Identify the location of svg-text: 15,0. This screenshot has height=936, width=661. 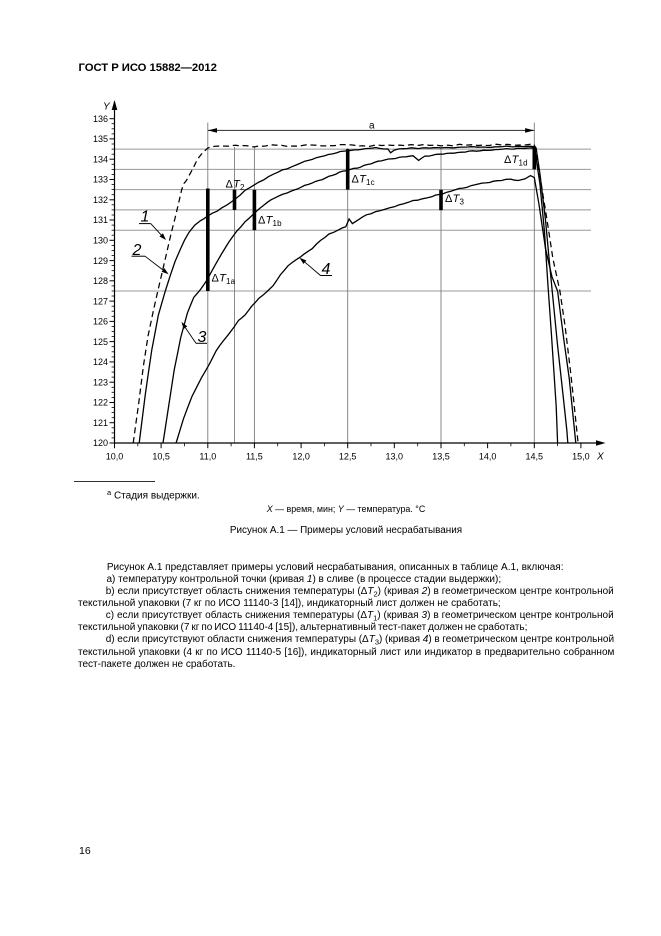
(581, 457).